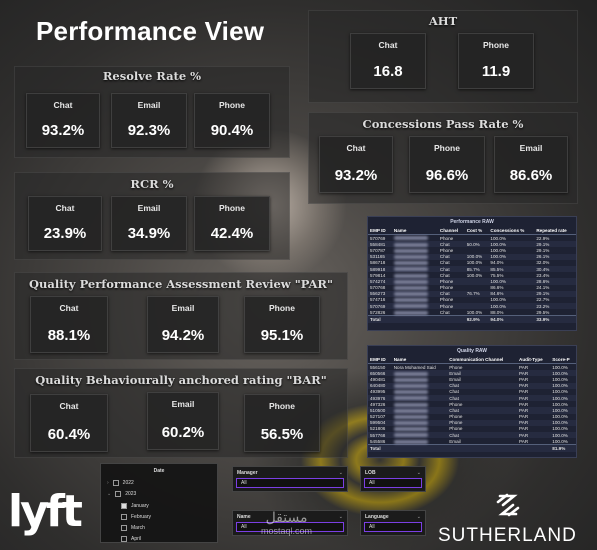 The width and height of the screenshot is (597, 550). I want to click on year-option-2022: › 2022, so click(120, 483).